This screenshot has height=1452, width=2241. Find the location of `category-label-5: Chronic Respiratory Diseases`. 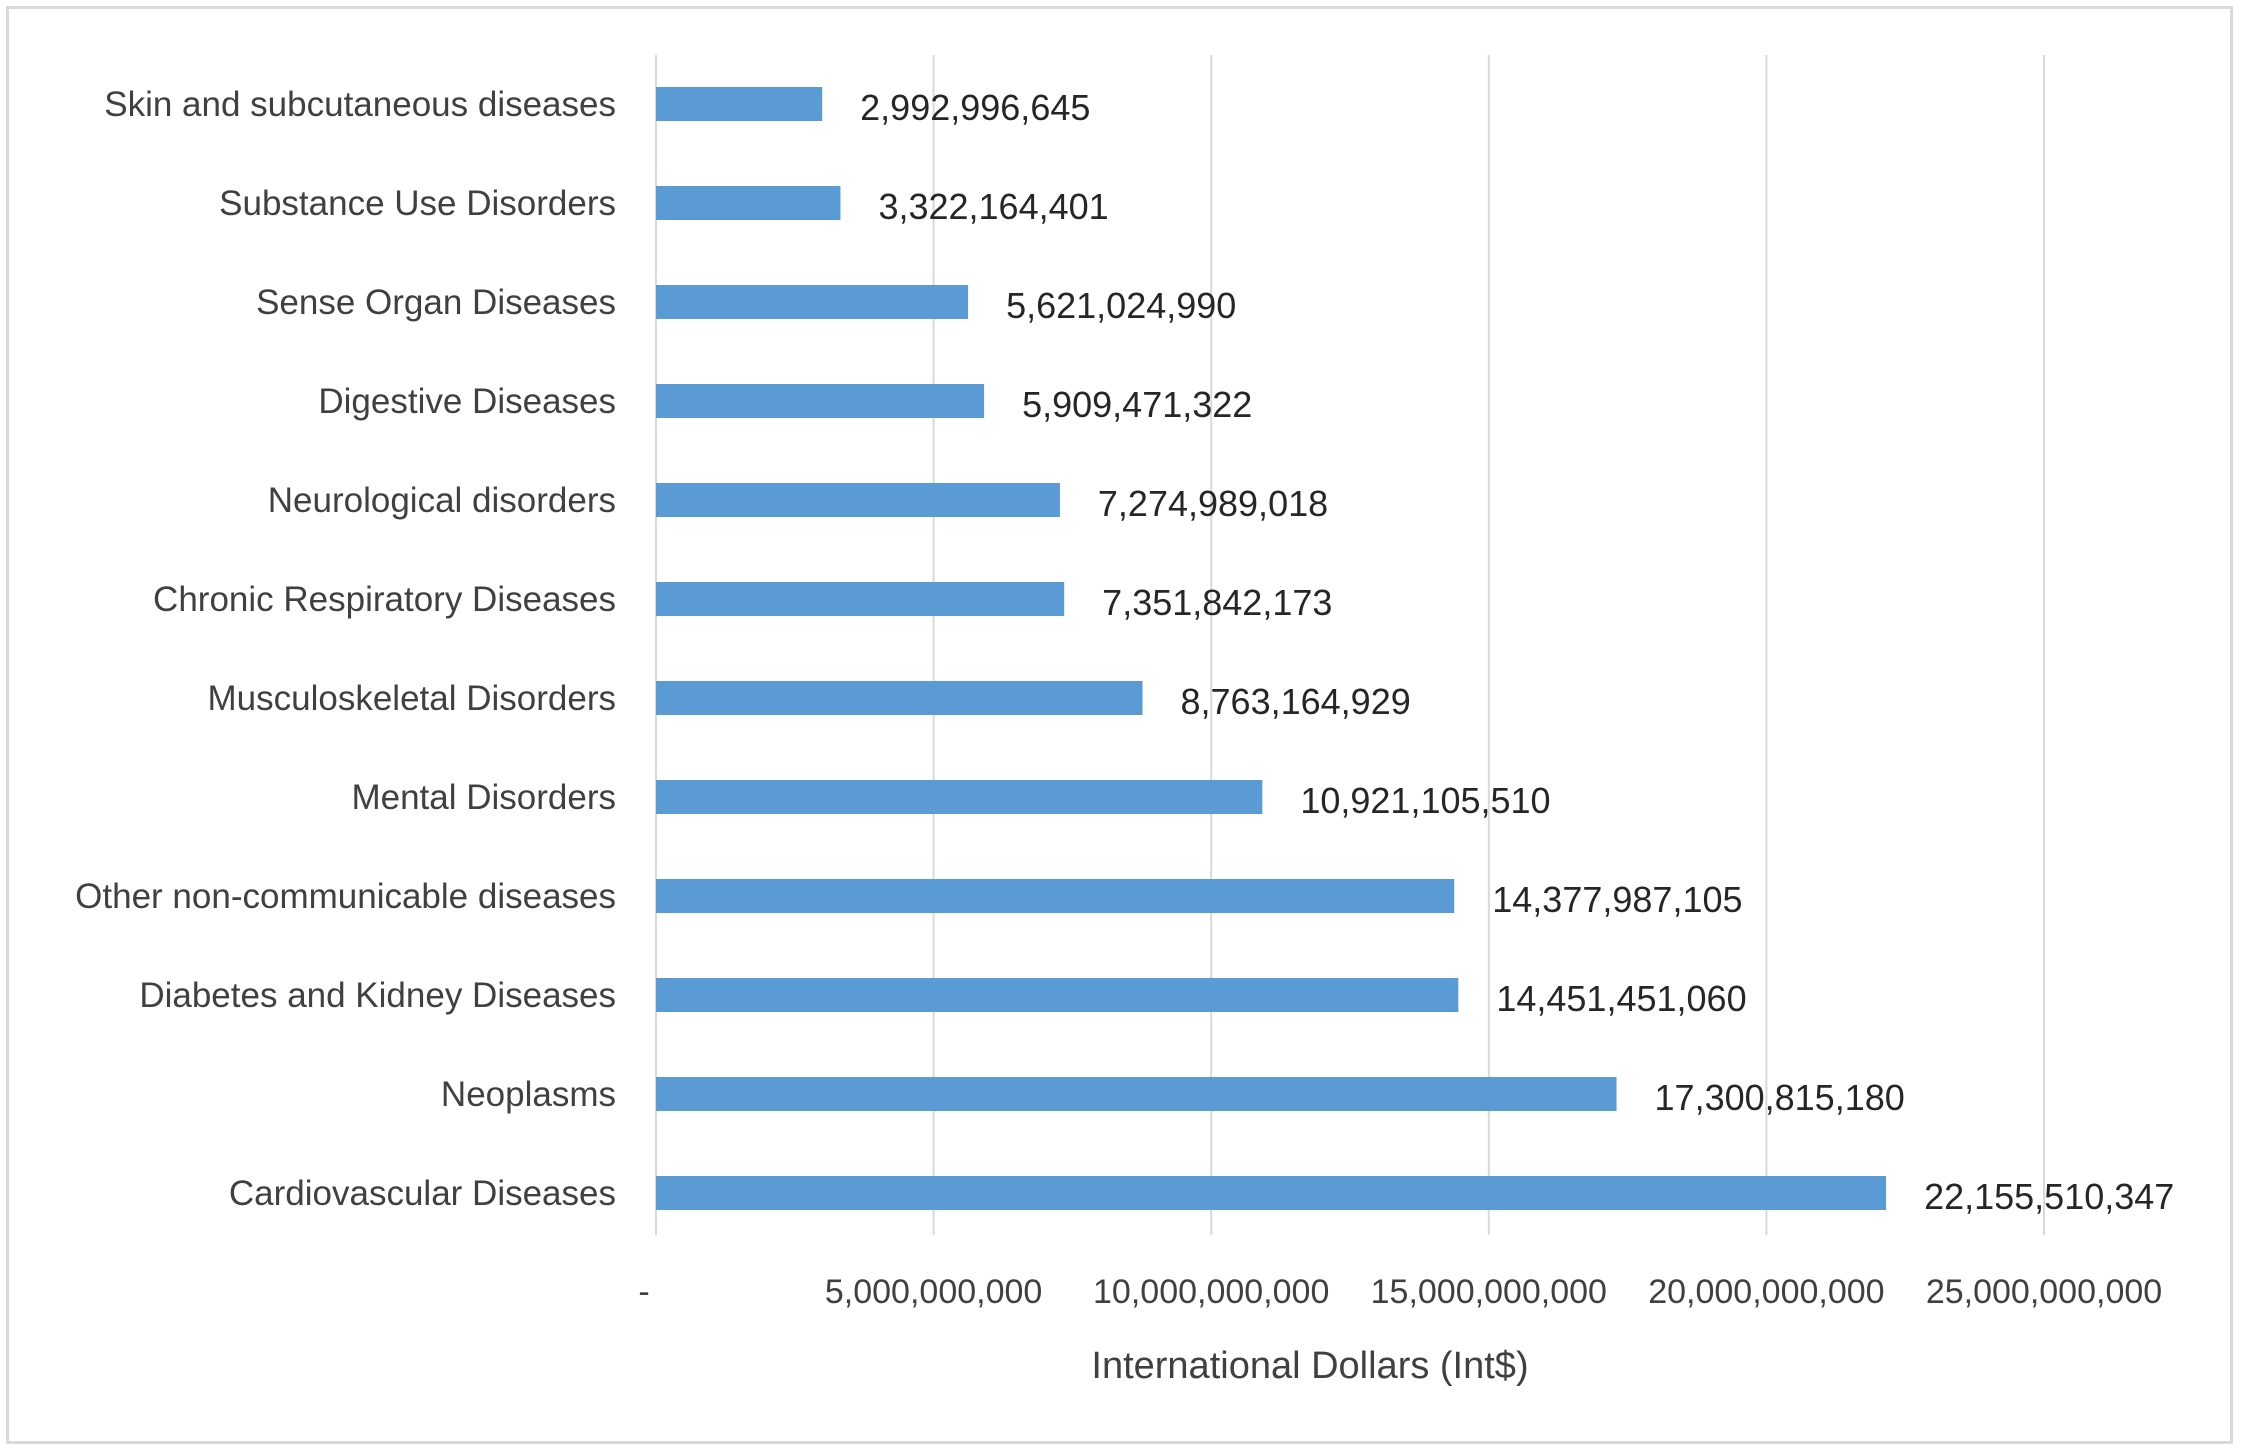

category-label-5: Chronic Respiratory Diseases is located at coordinates (384, 599).